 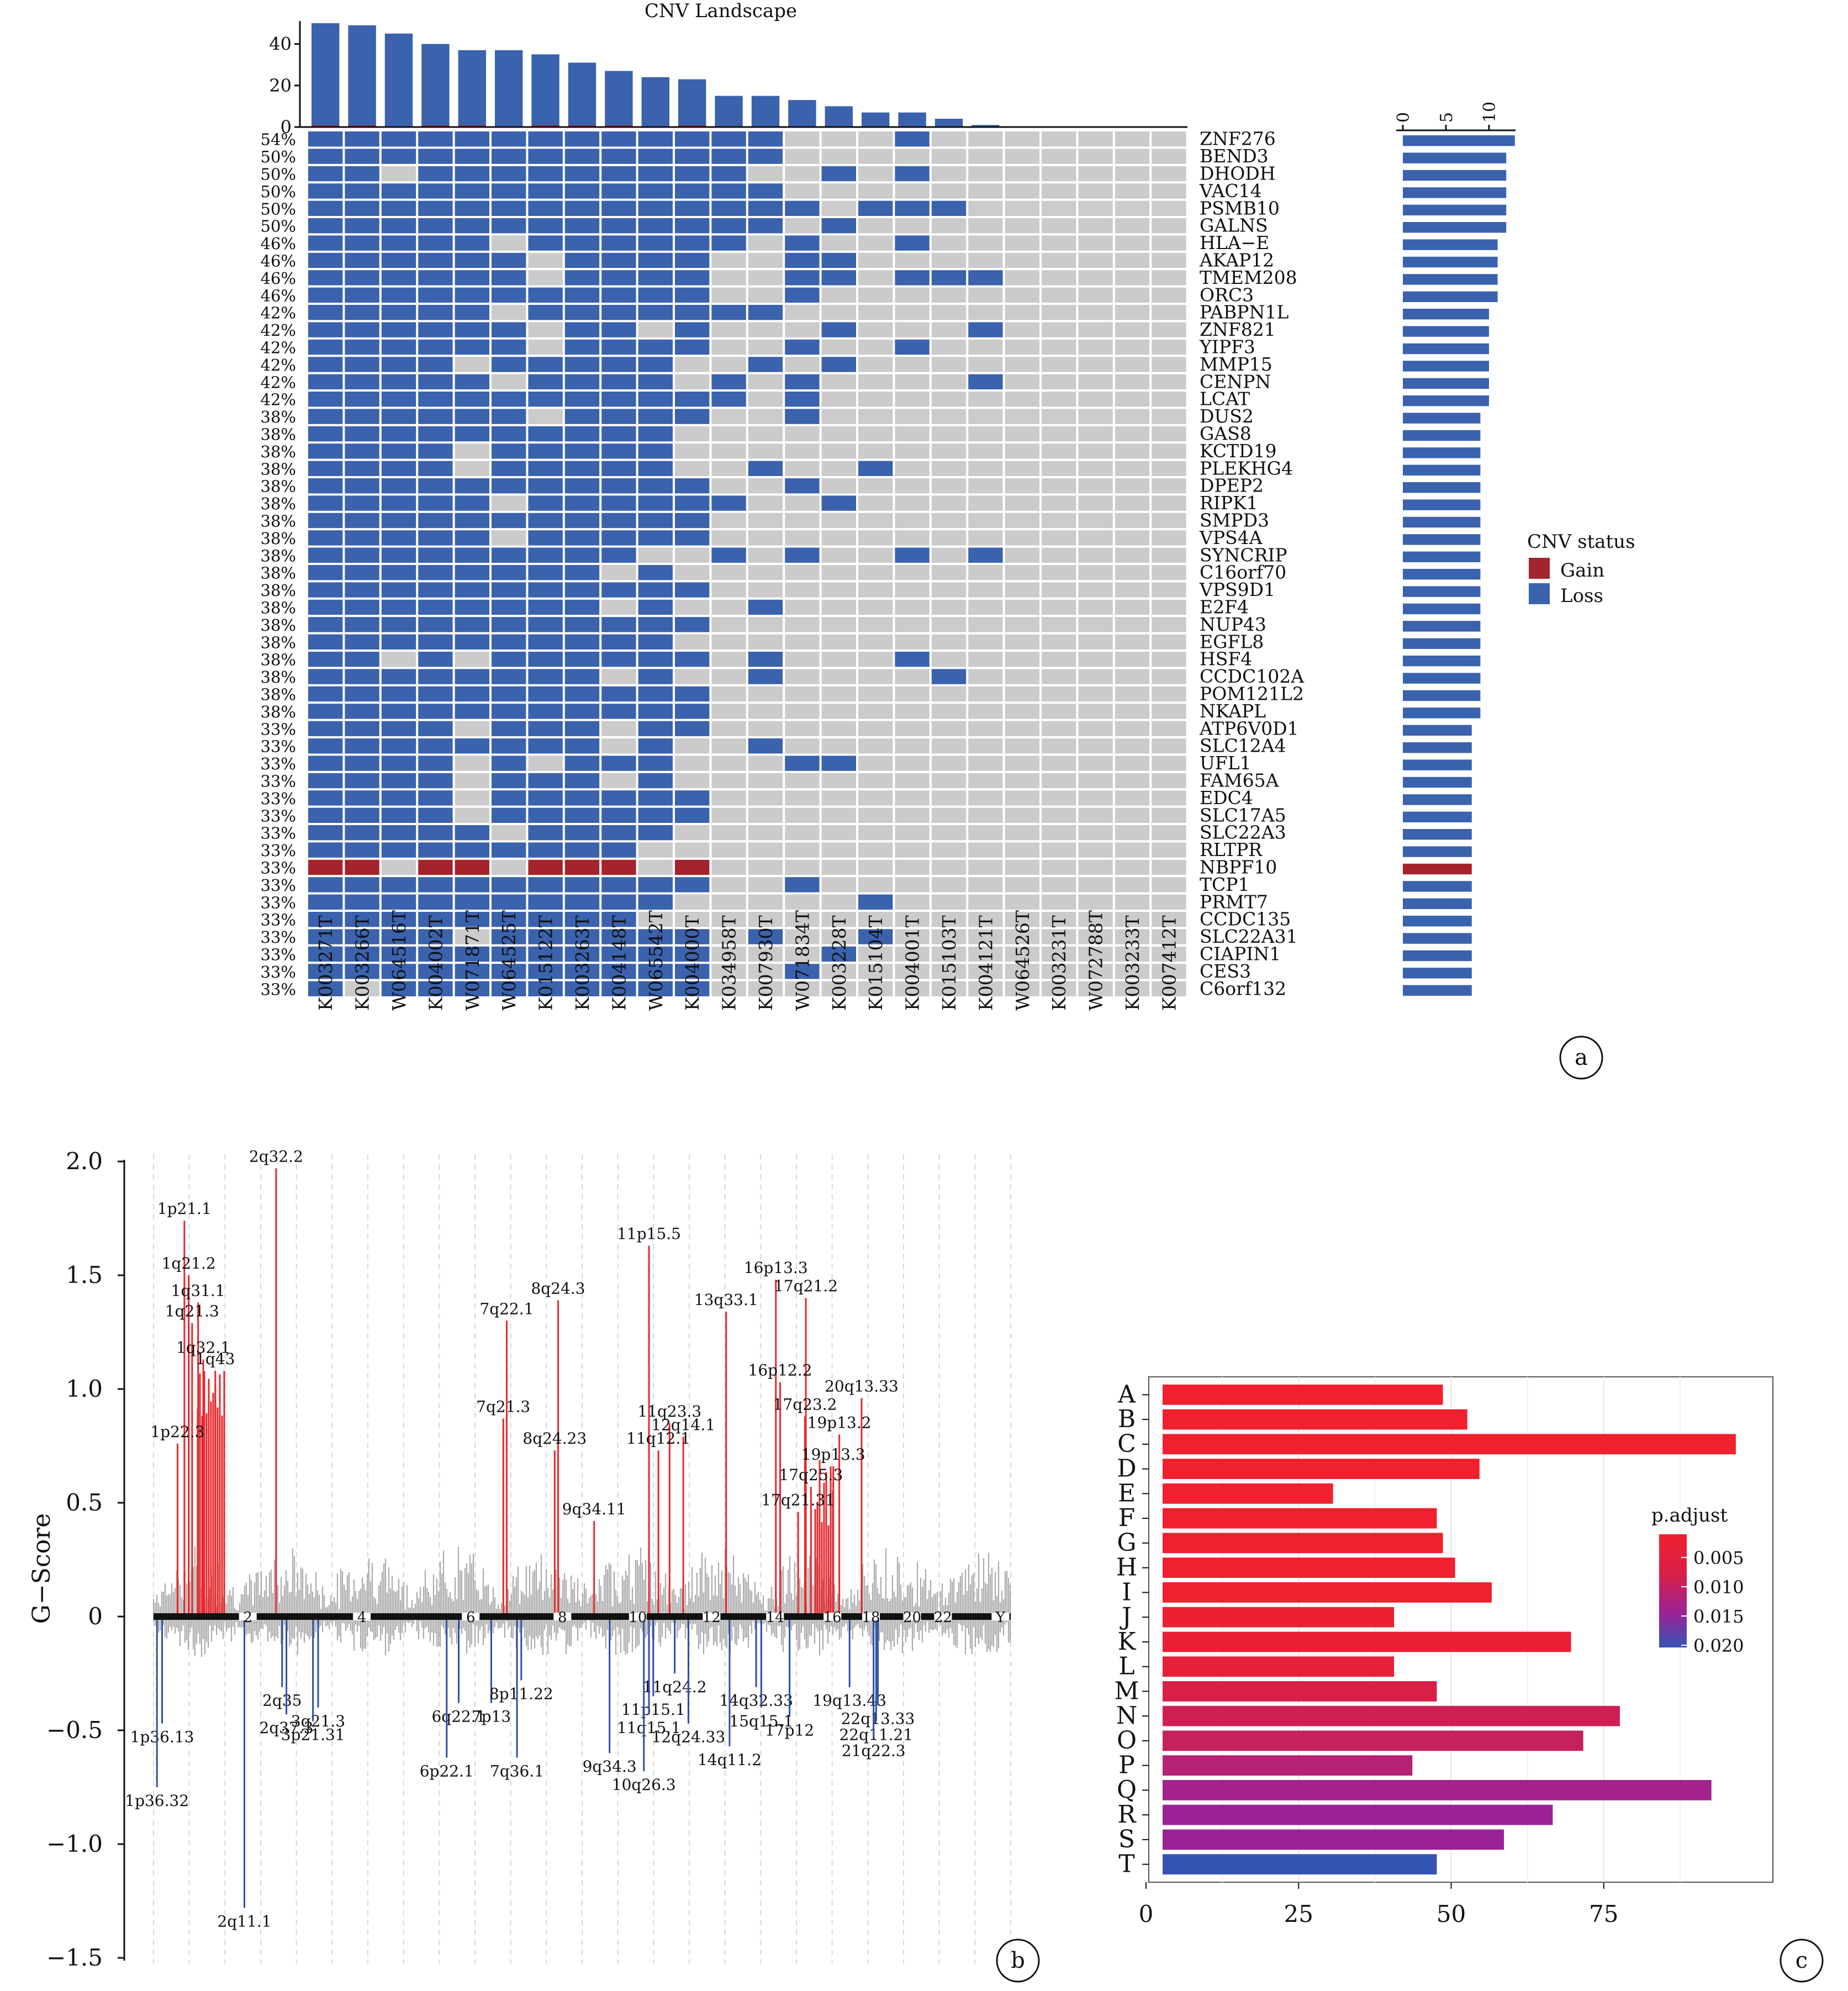 I want to click on top-axis-tick-label: 40, so click(x=280, y=44).